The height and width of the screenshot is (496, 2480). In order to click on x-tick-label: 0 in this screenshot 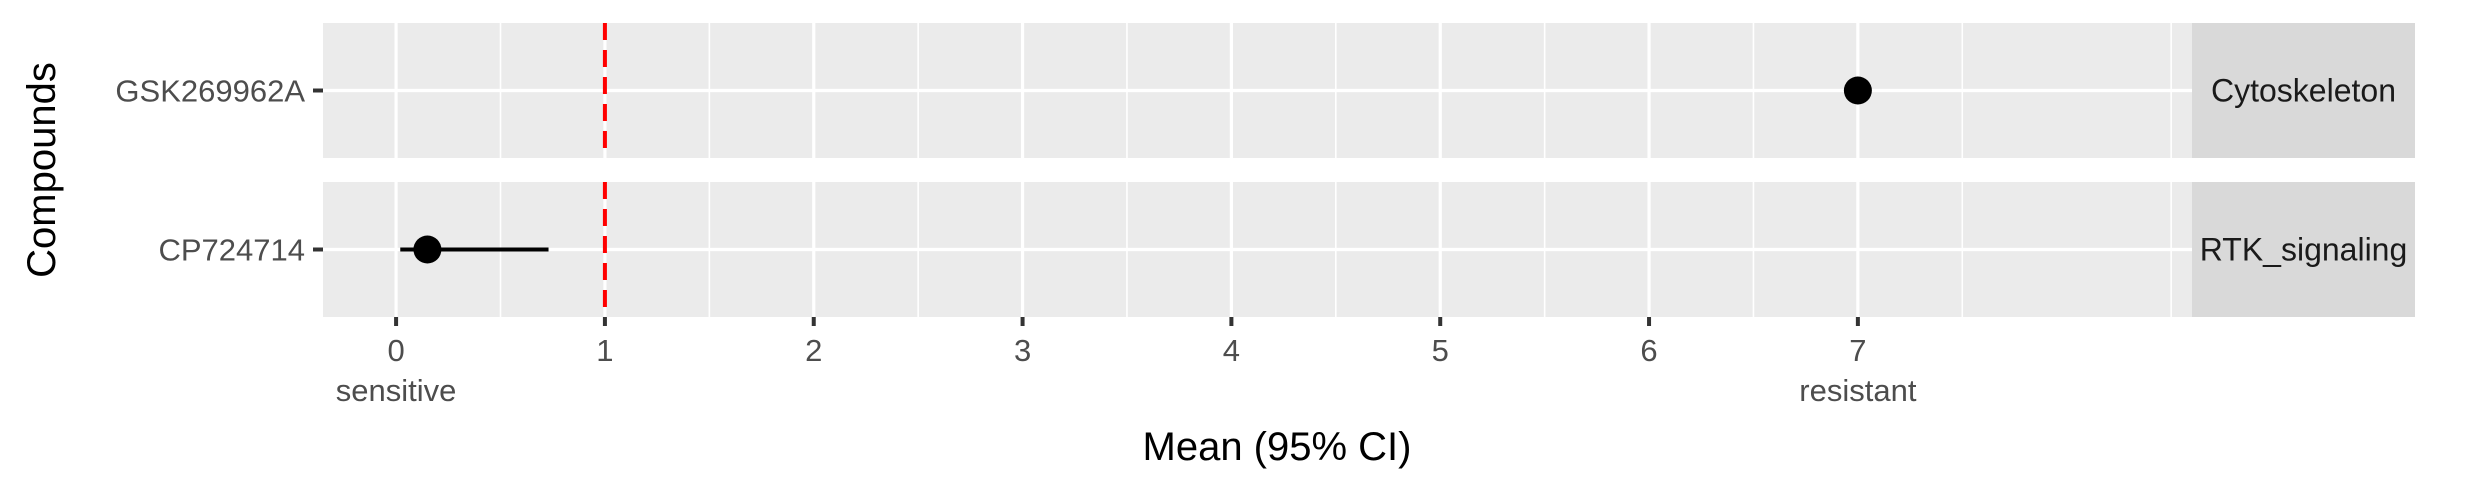, I will do `click(395, 350)`.